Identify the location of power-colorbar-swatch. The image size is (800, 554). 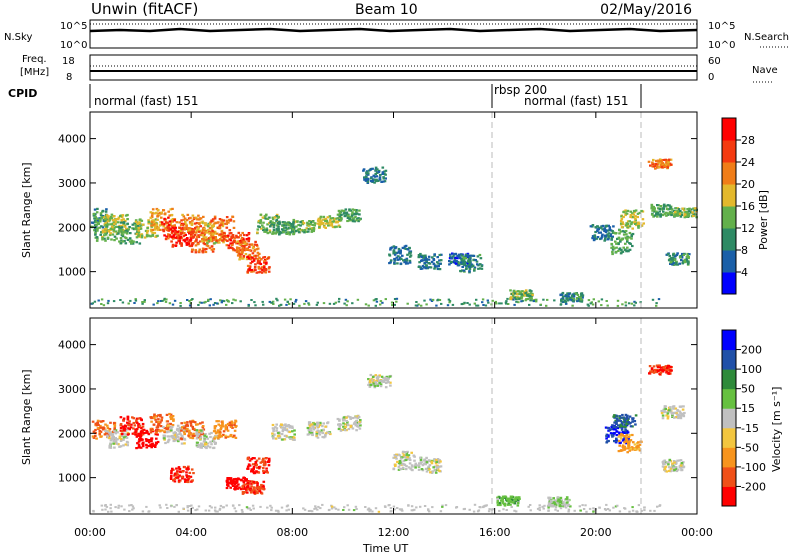
(729, 261).